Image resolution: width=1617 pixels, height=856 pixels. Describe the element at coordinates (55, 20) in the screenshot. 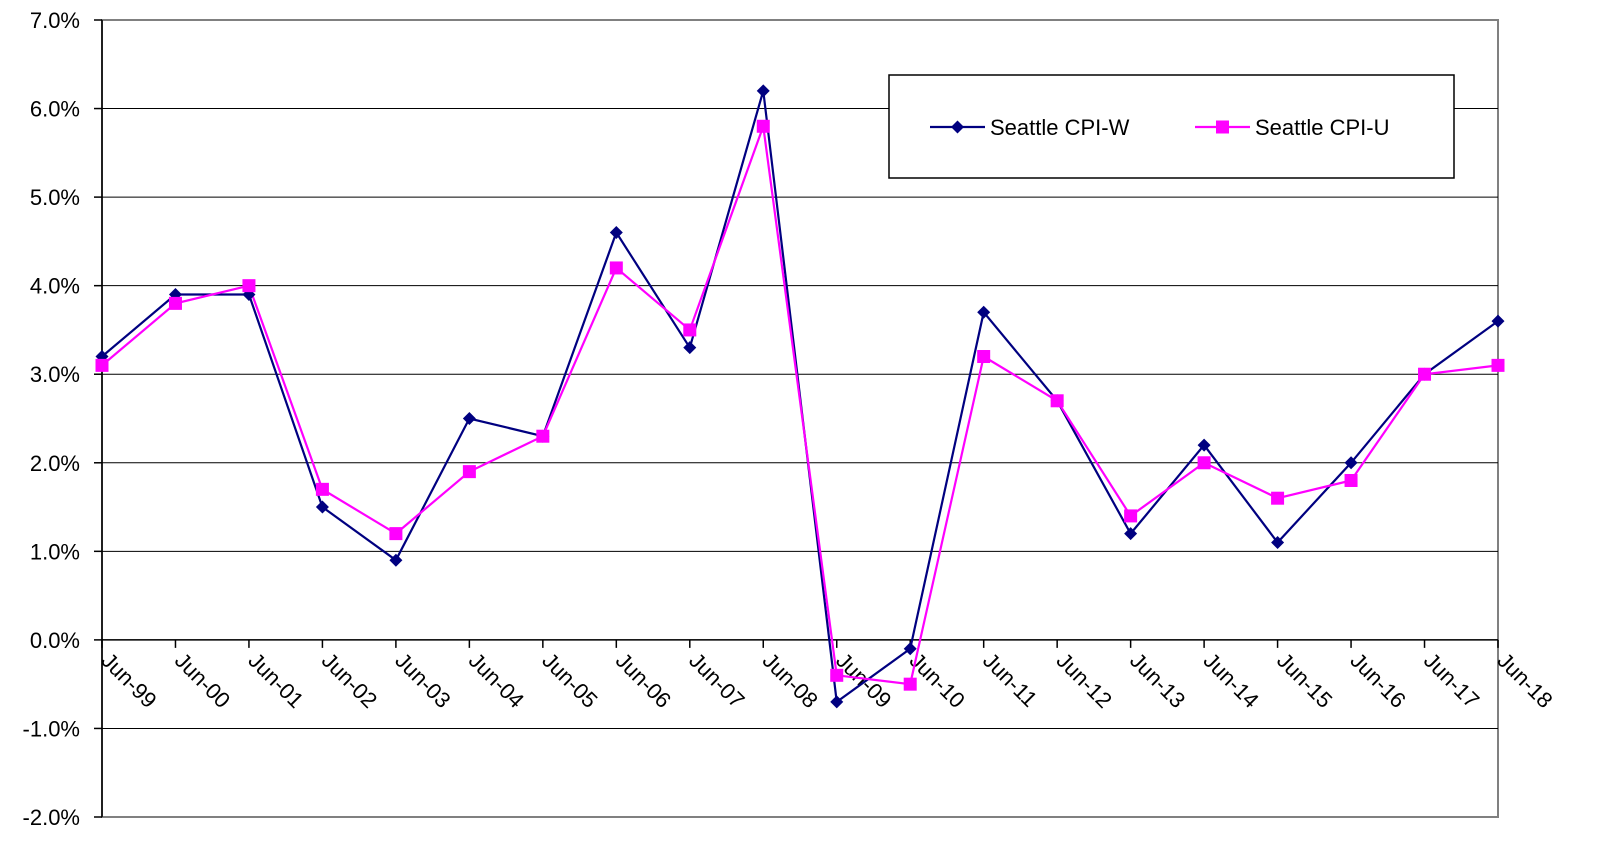

I see `y-tick-label: 7.0%` at that location.